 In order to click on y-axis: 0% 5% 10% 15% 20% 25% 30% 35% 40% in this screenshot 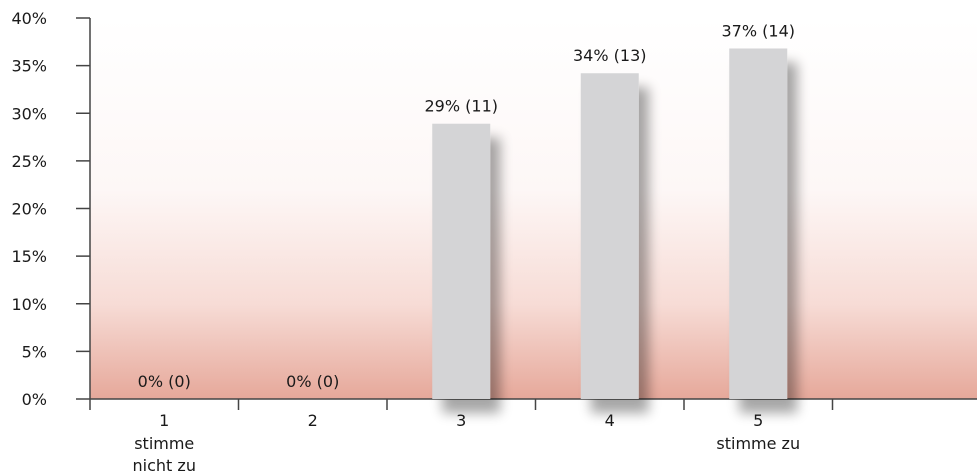, I will do `click(51, 209)`.